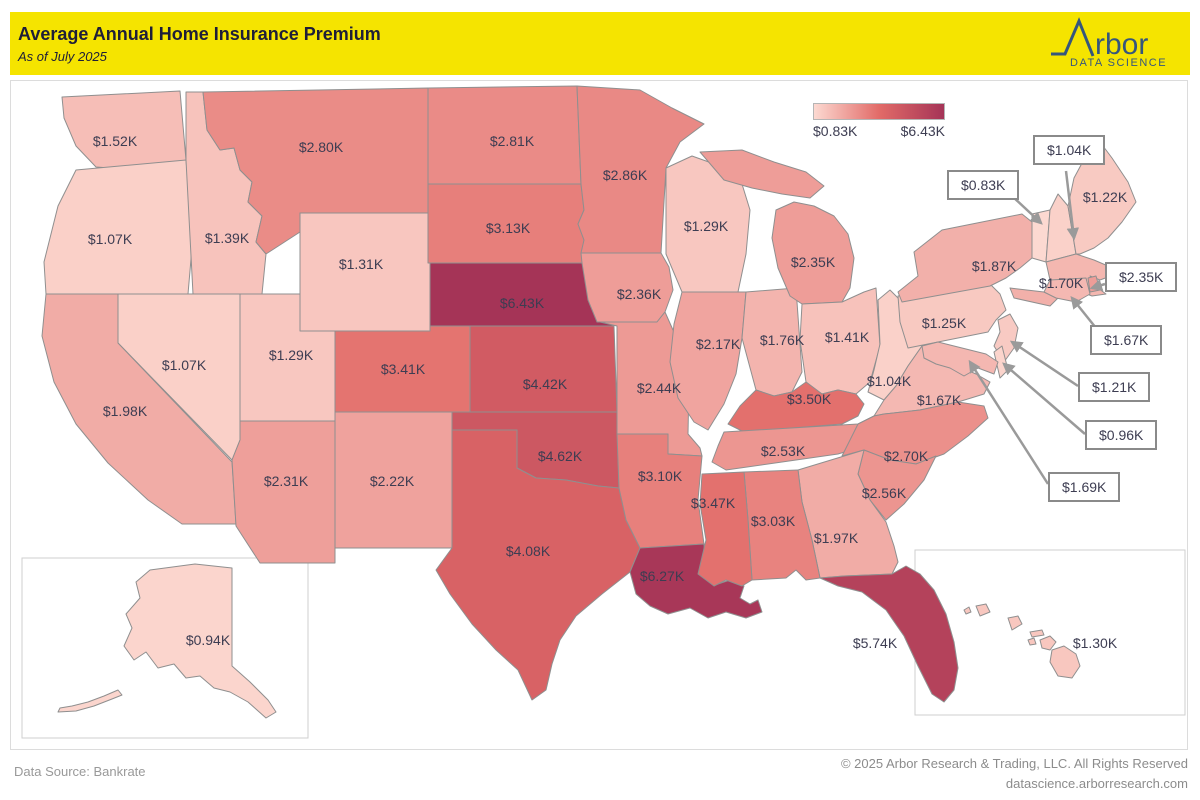 Image resolution: width=1200 pixels, height=800 pixels. Describe the element at coordinates (365, 272) in the screenshot. I see `state-wyoming` at that location.